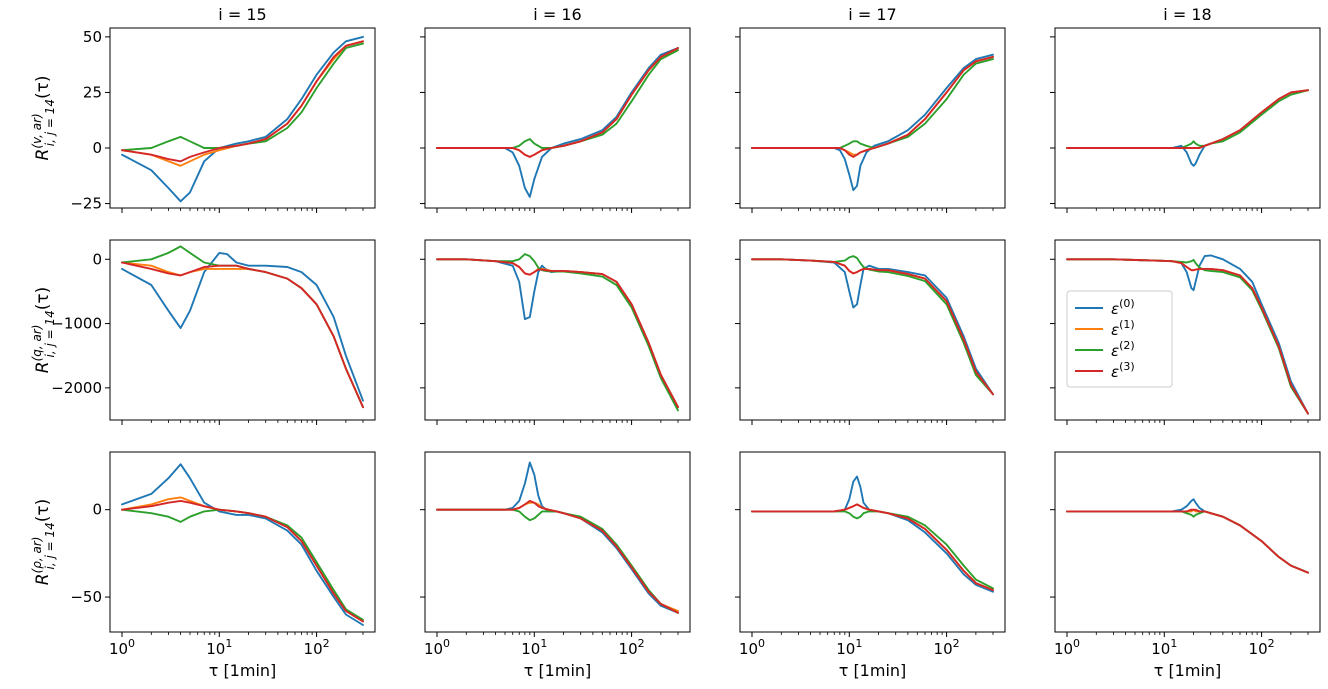  What do you see at coordinates (92, 92) in the screenshot?
I see `y-tick-label: 25` at bounding box center [92, 92].